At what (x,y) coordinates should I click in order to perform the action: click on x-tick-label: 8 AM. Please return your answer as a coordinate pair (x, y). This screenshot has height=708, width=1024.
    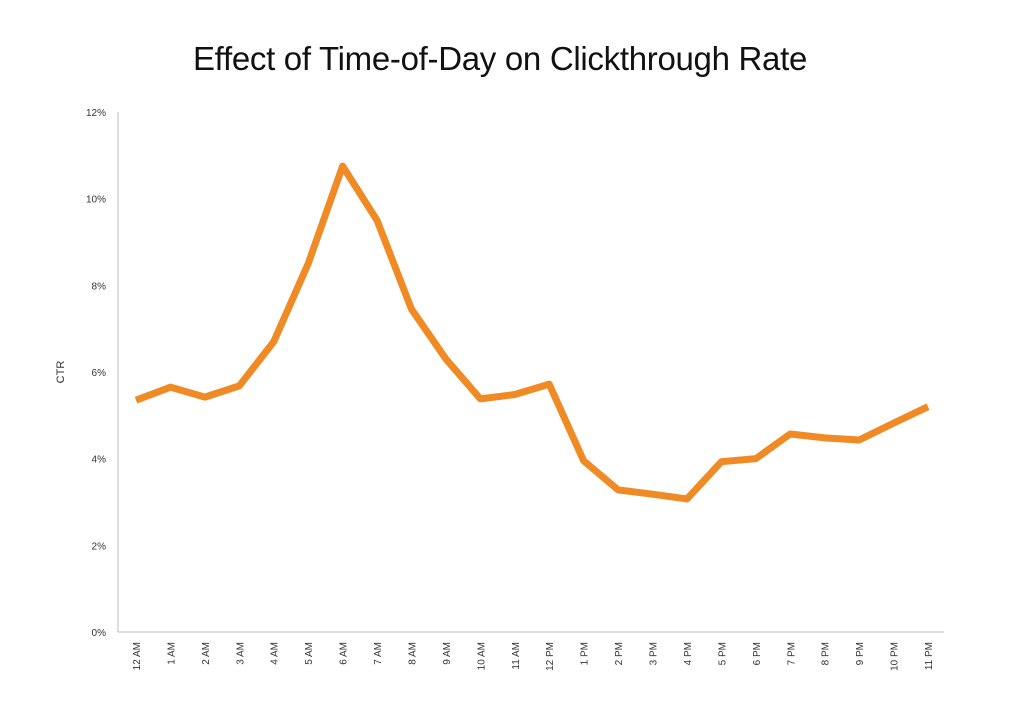
    Looking at the image, I should click on (412, 653).